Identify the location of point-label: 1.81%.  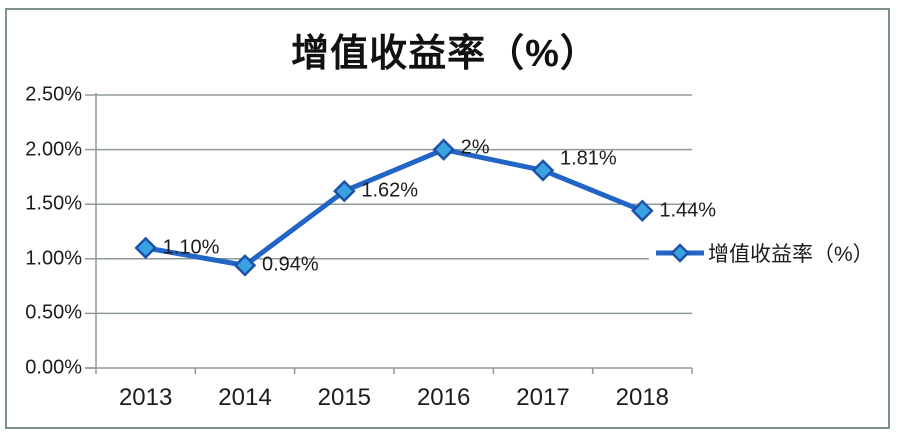
(588, 158).